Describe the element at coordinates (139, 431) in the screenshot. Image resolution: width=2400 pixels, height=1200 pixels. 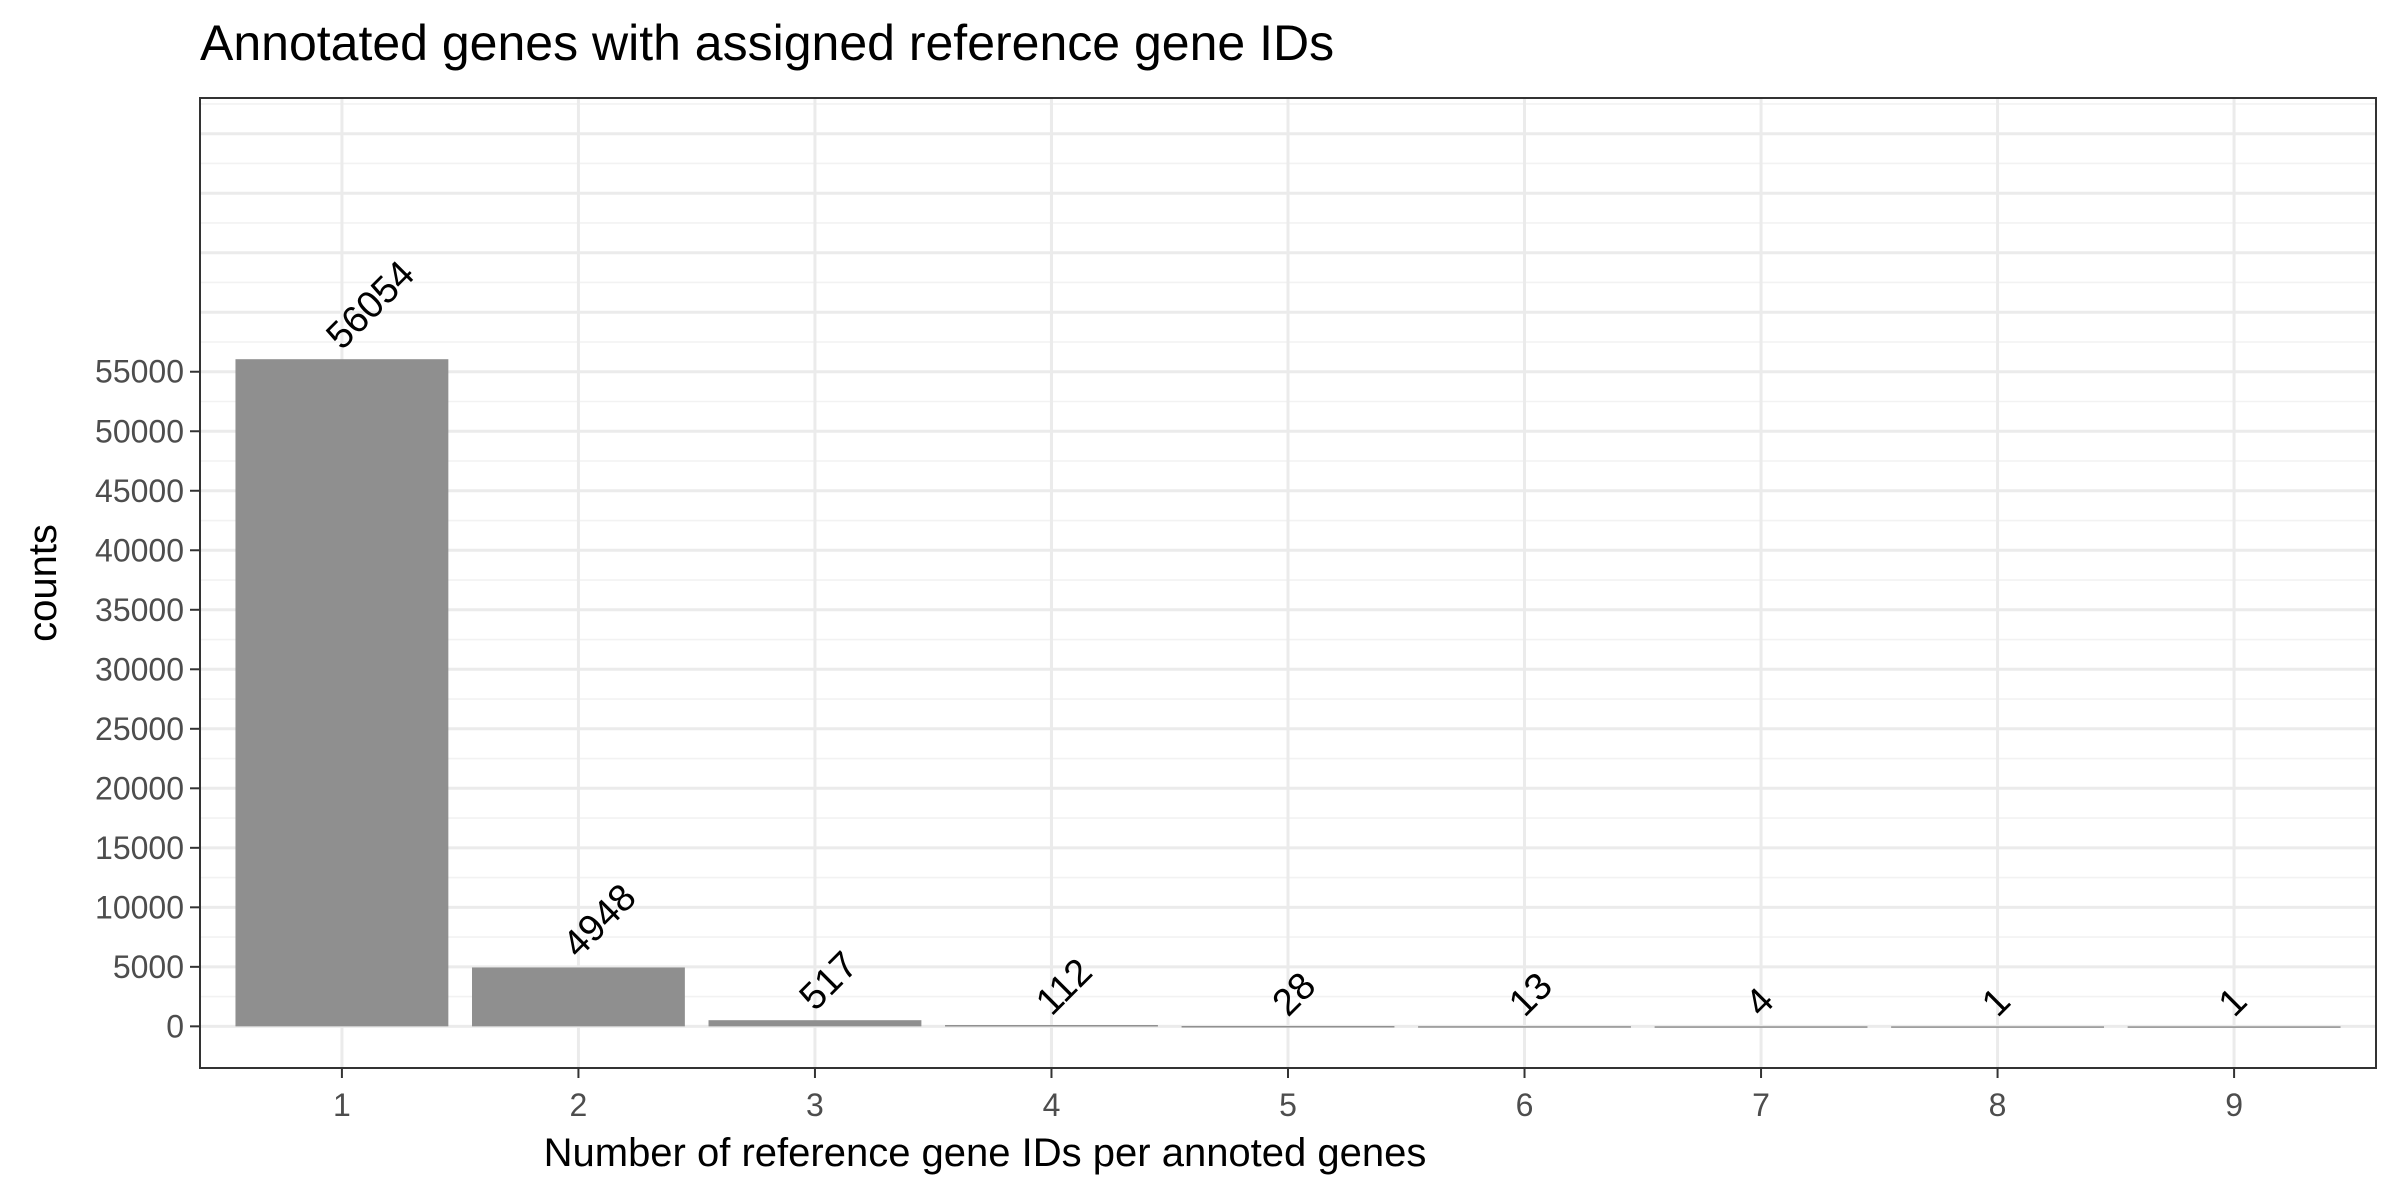
I see `y-tick-label: 50000` at that location.